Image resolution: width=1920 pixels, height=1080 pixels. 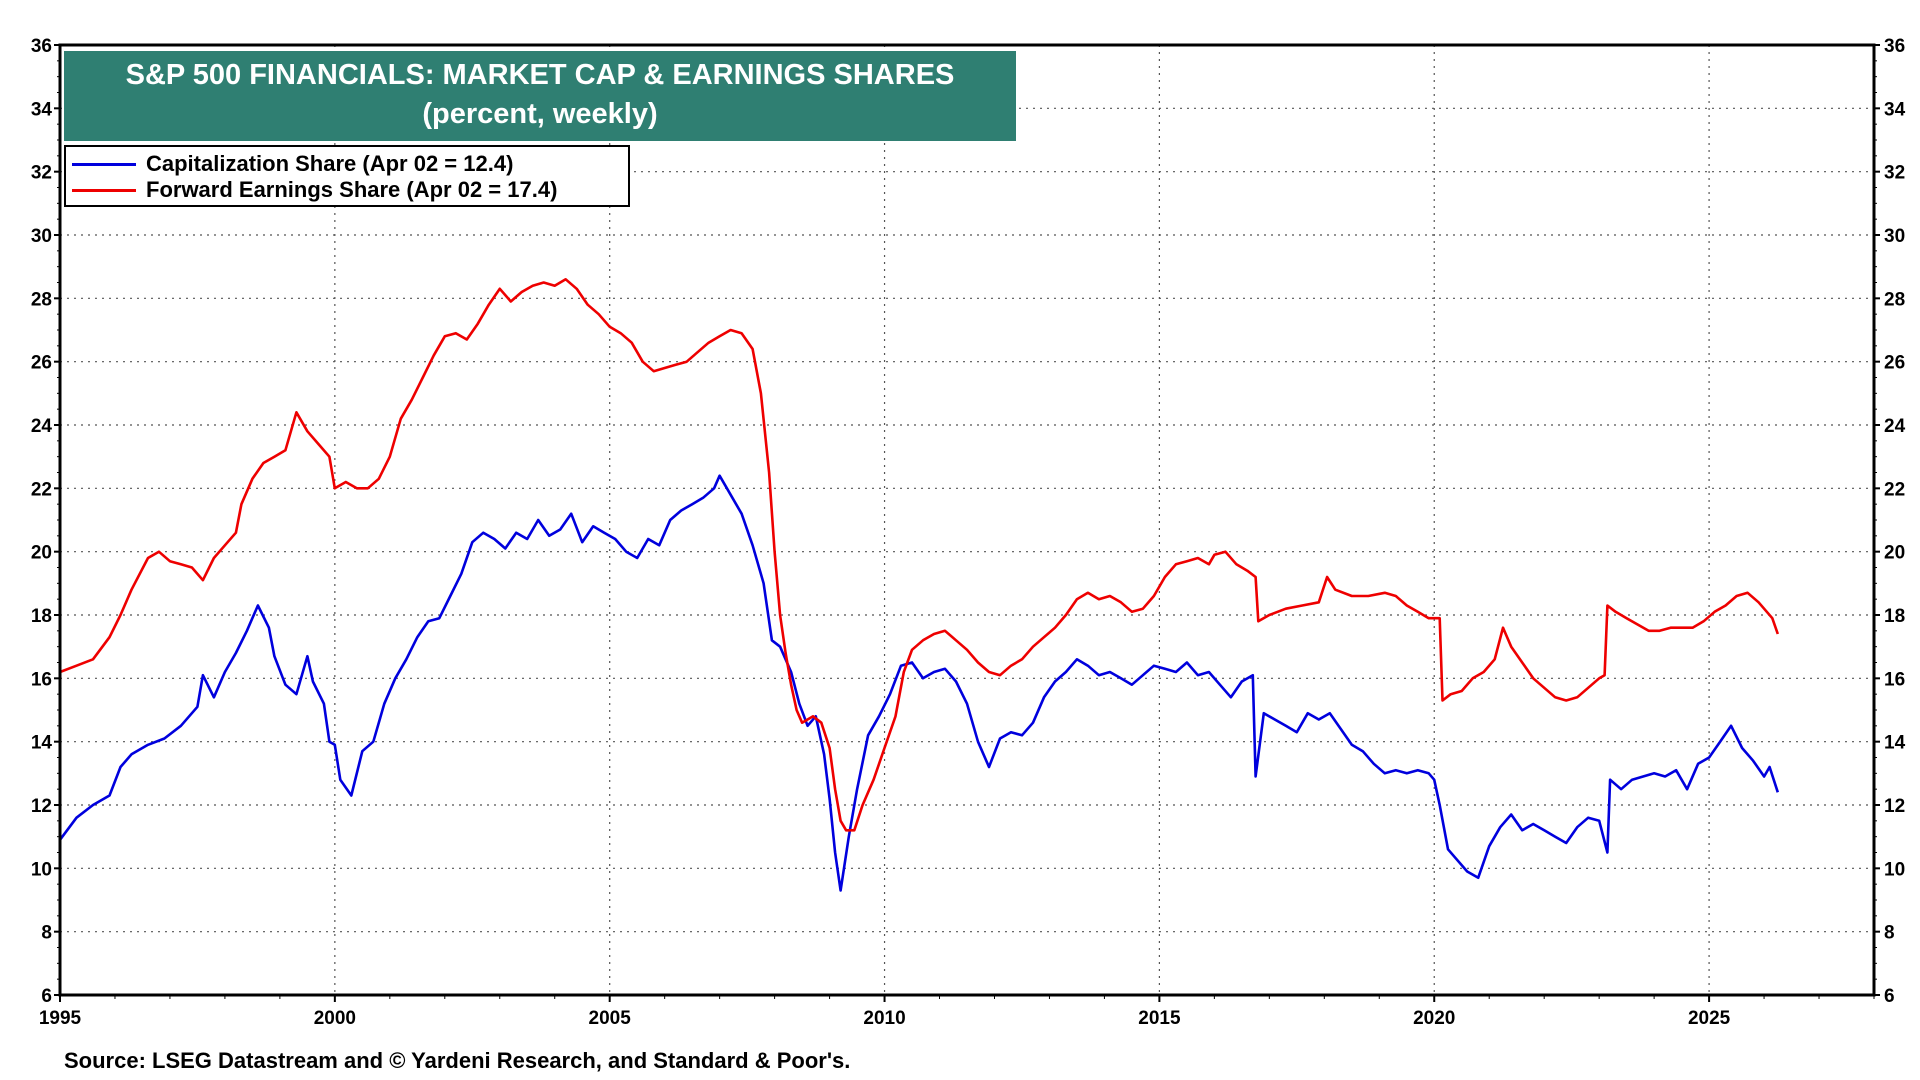 I want to click on y-tick-label-right: 26, so click(x=1894, y=363).